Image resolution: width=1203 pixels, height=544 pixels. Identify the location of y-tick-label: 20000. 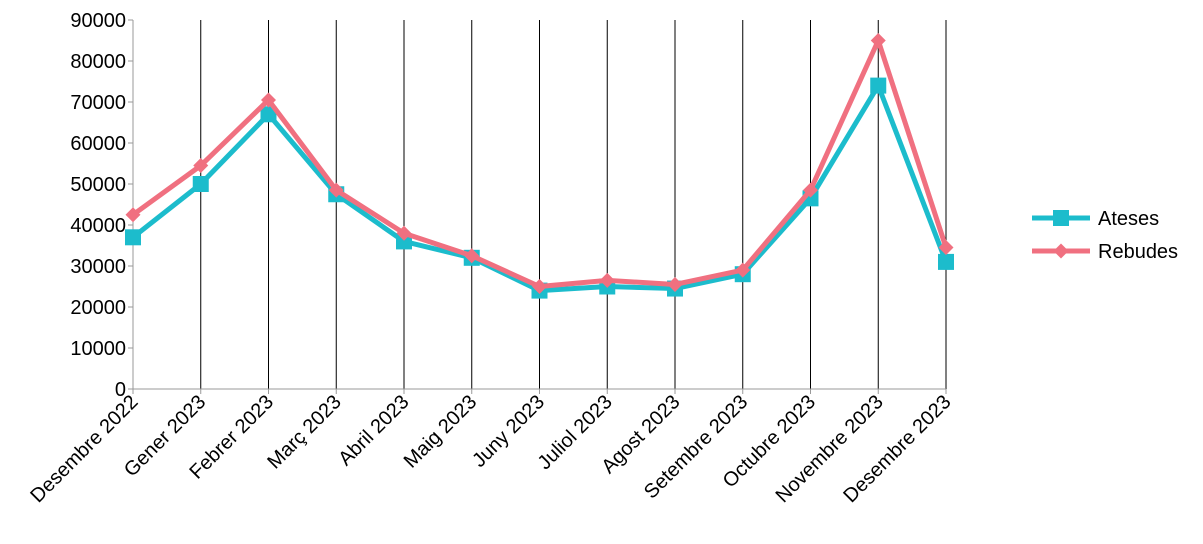
(98, 308).